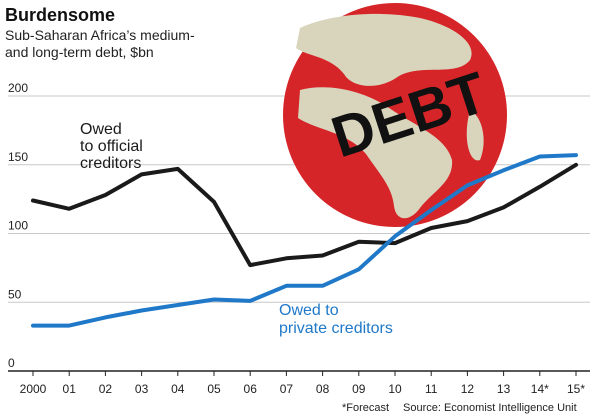 The image size is (595, 416). I want to click on x-tick-label: 2000, so click(33, 389).